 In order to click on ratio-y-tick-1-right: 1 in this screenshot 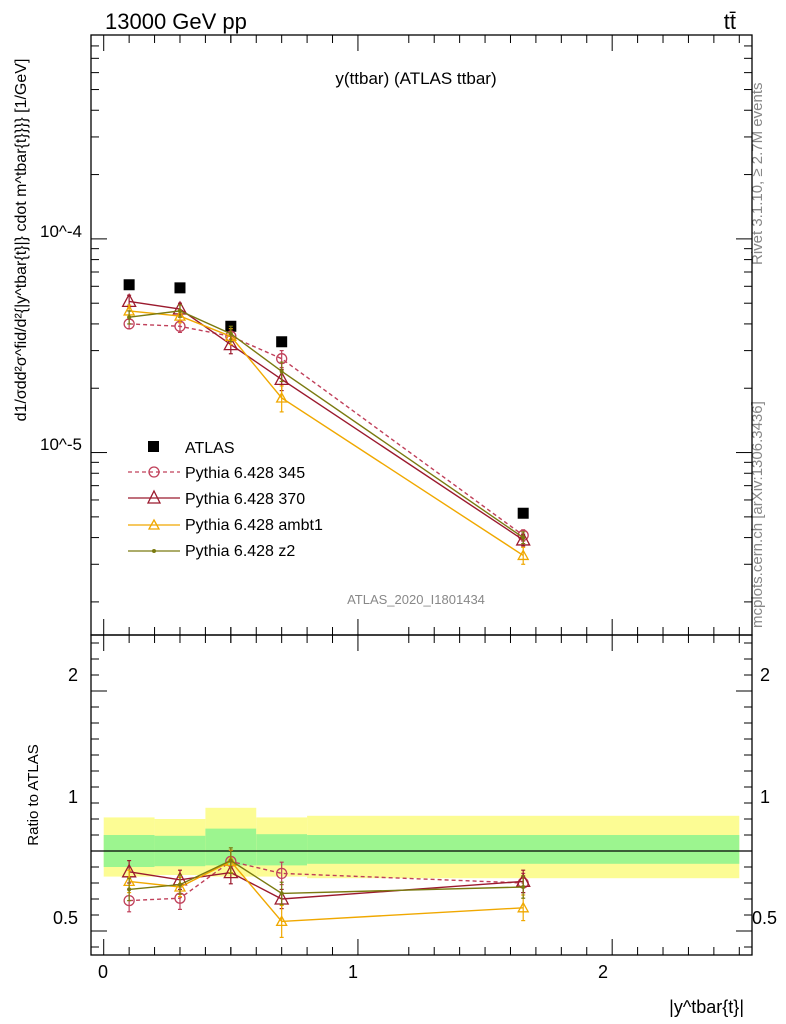, I will do `click(765, 797)`.